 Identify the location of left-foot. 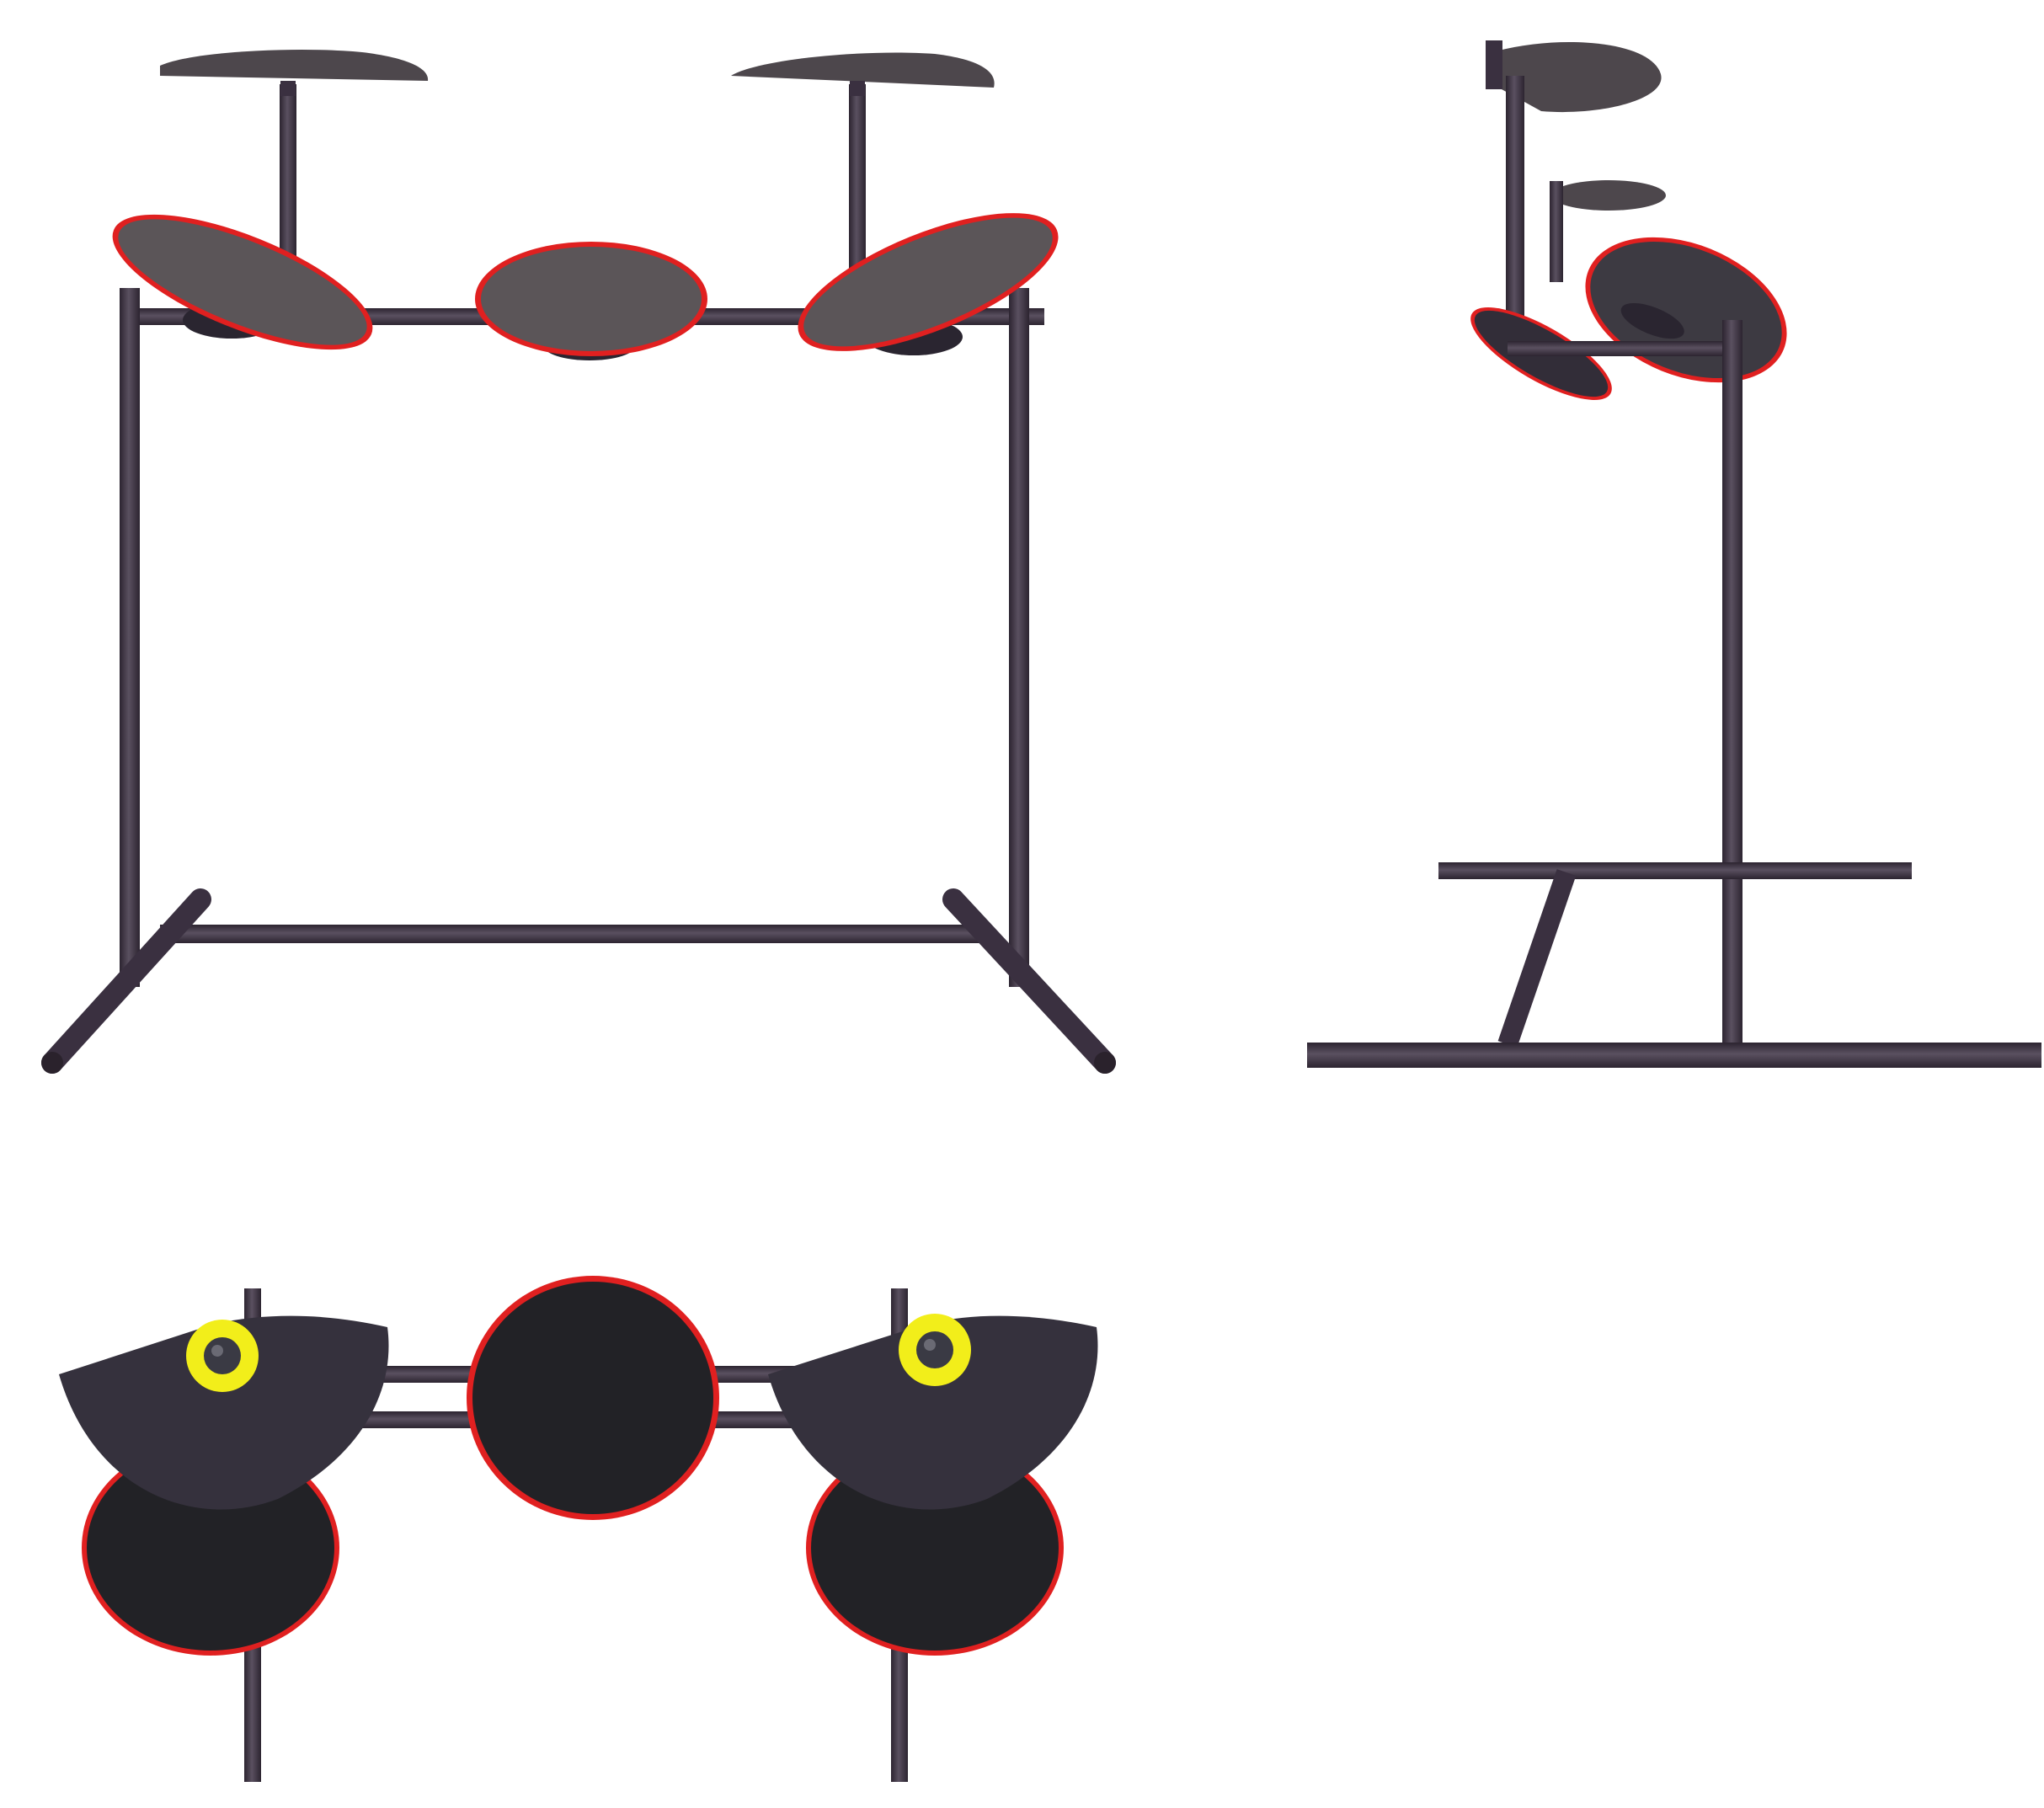
(126, 981).